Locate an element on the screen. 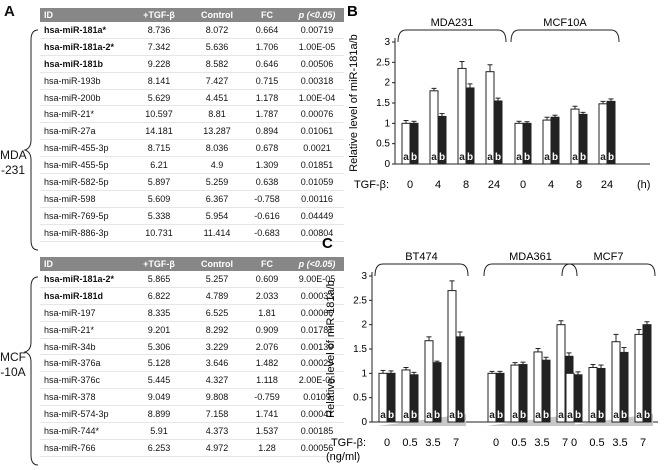 This screenshot has width=664, height=470. cell-fc: -0.616 is located at coordinates (267, 216).